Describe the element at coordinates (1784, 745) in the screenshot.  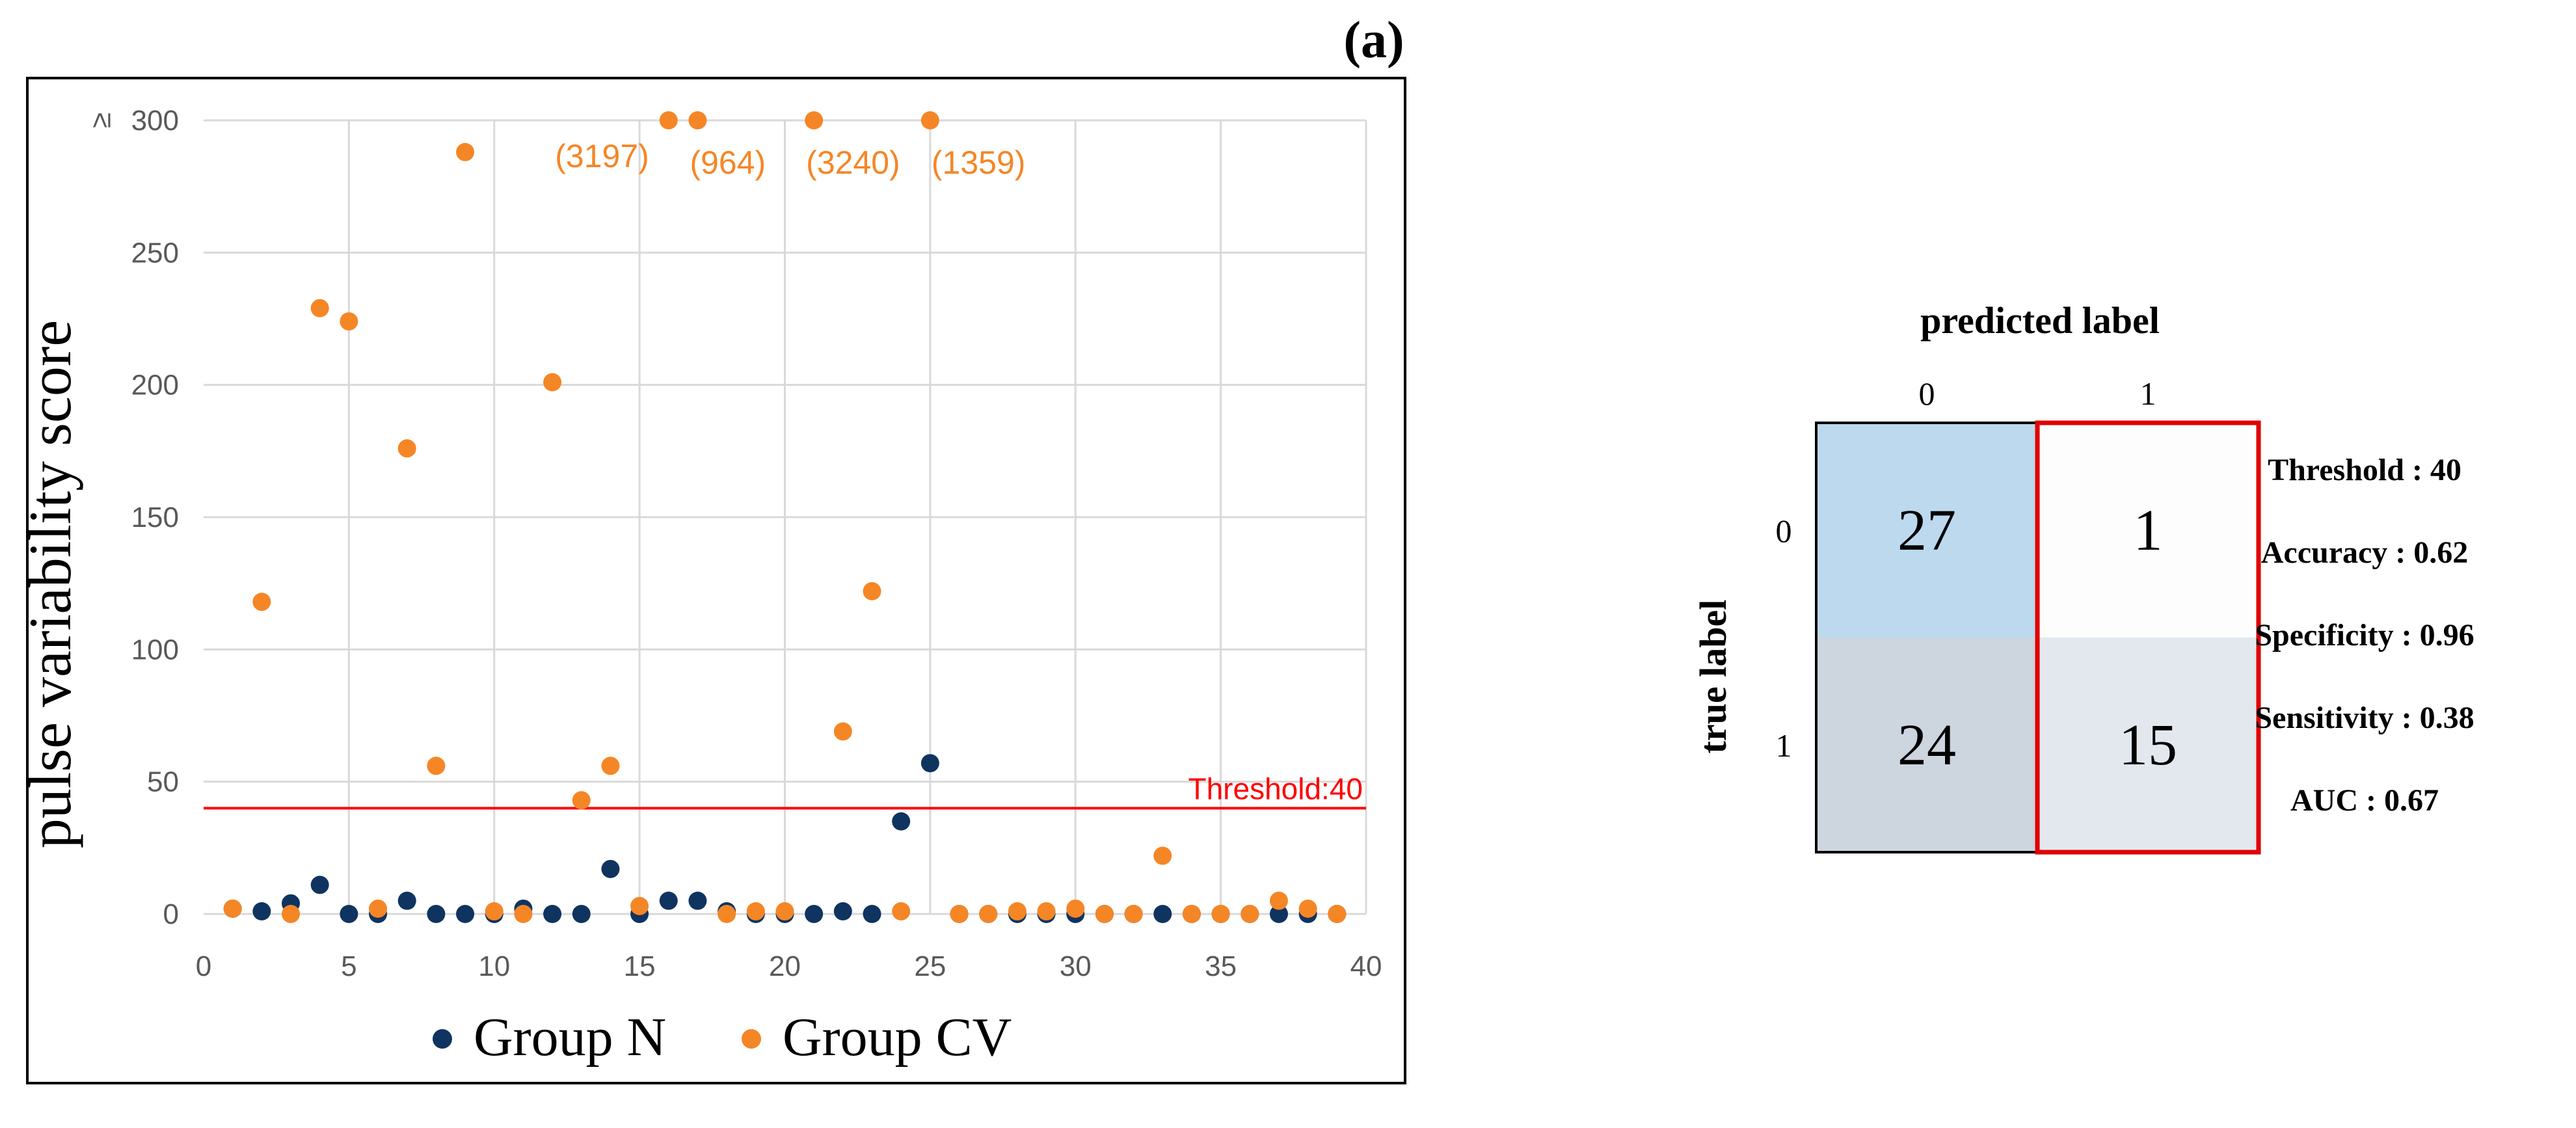
I see `cm-row-label: 1` at that location.